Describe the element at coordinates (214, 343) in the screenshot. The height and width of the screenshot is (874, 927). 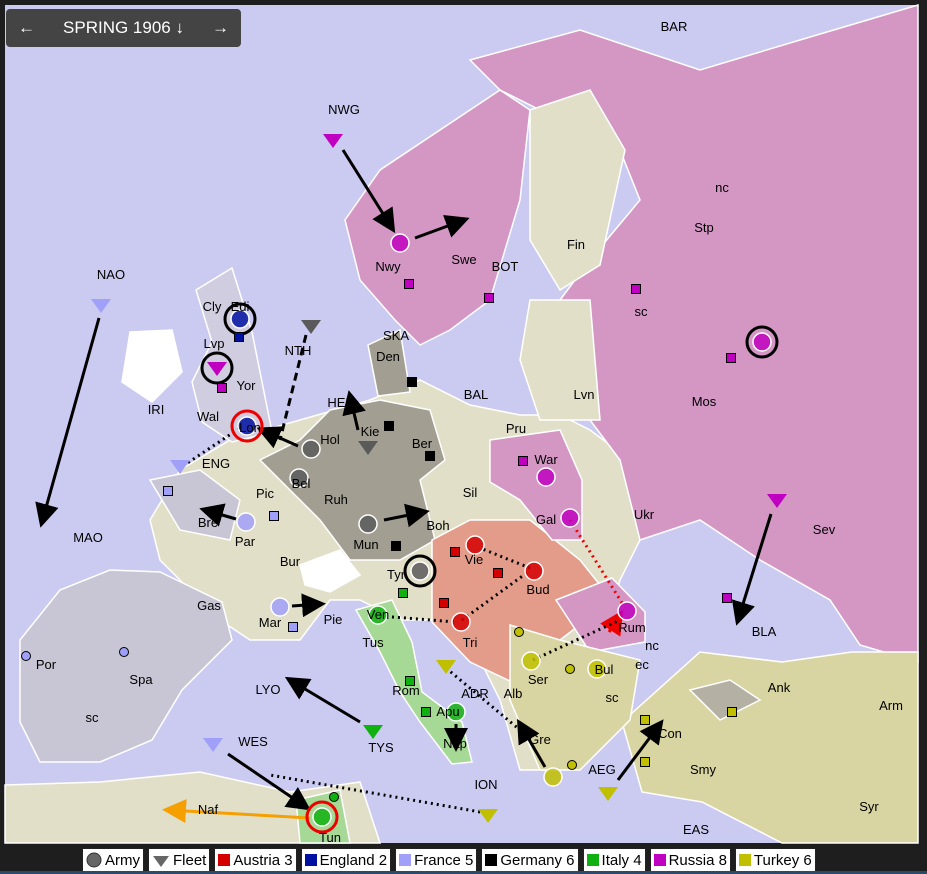
I see `province-label: Lvp` at that location.